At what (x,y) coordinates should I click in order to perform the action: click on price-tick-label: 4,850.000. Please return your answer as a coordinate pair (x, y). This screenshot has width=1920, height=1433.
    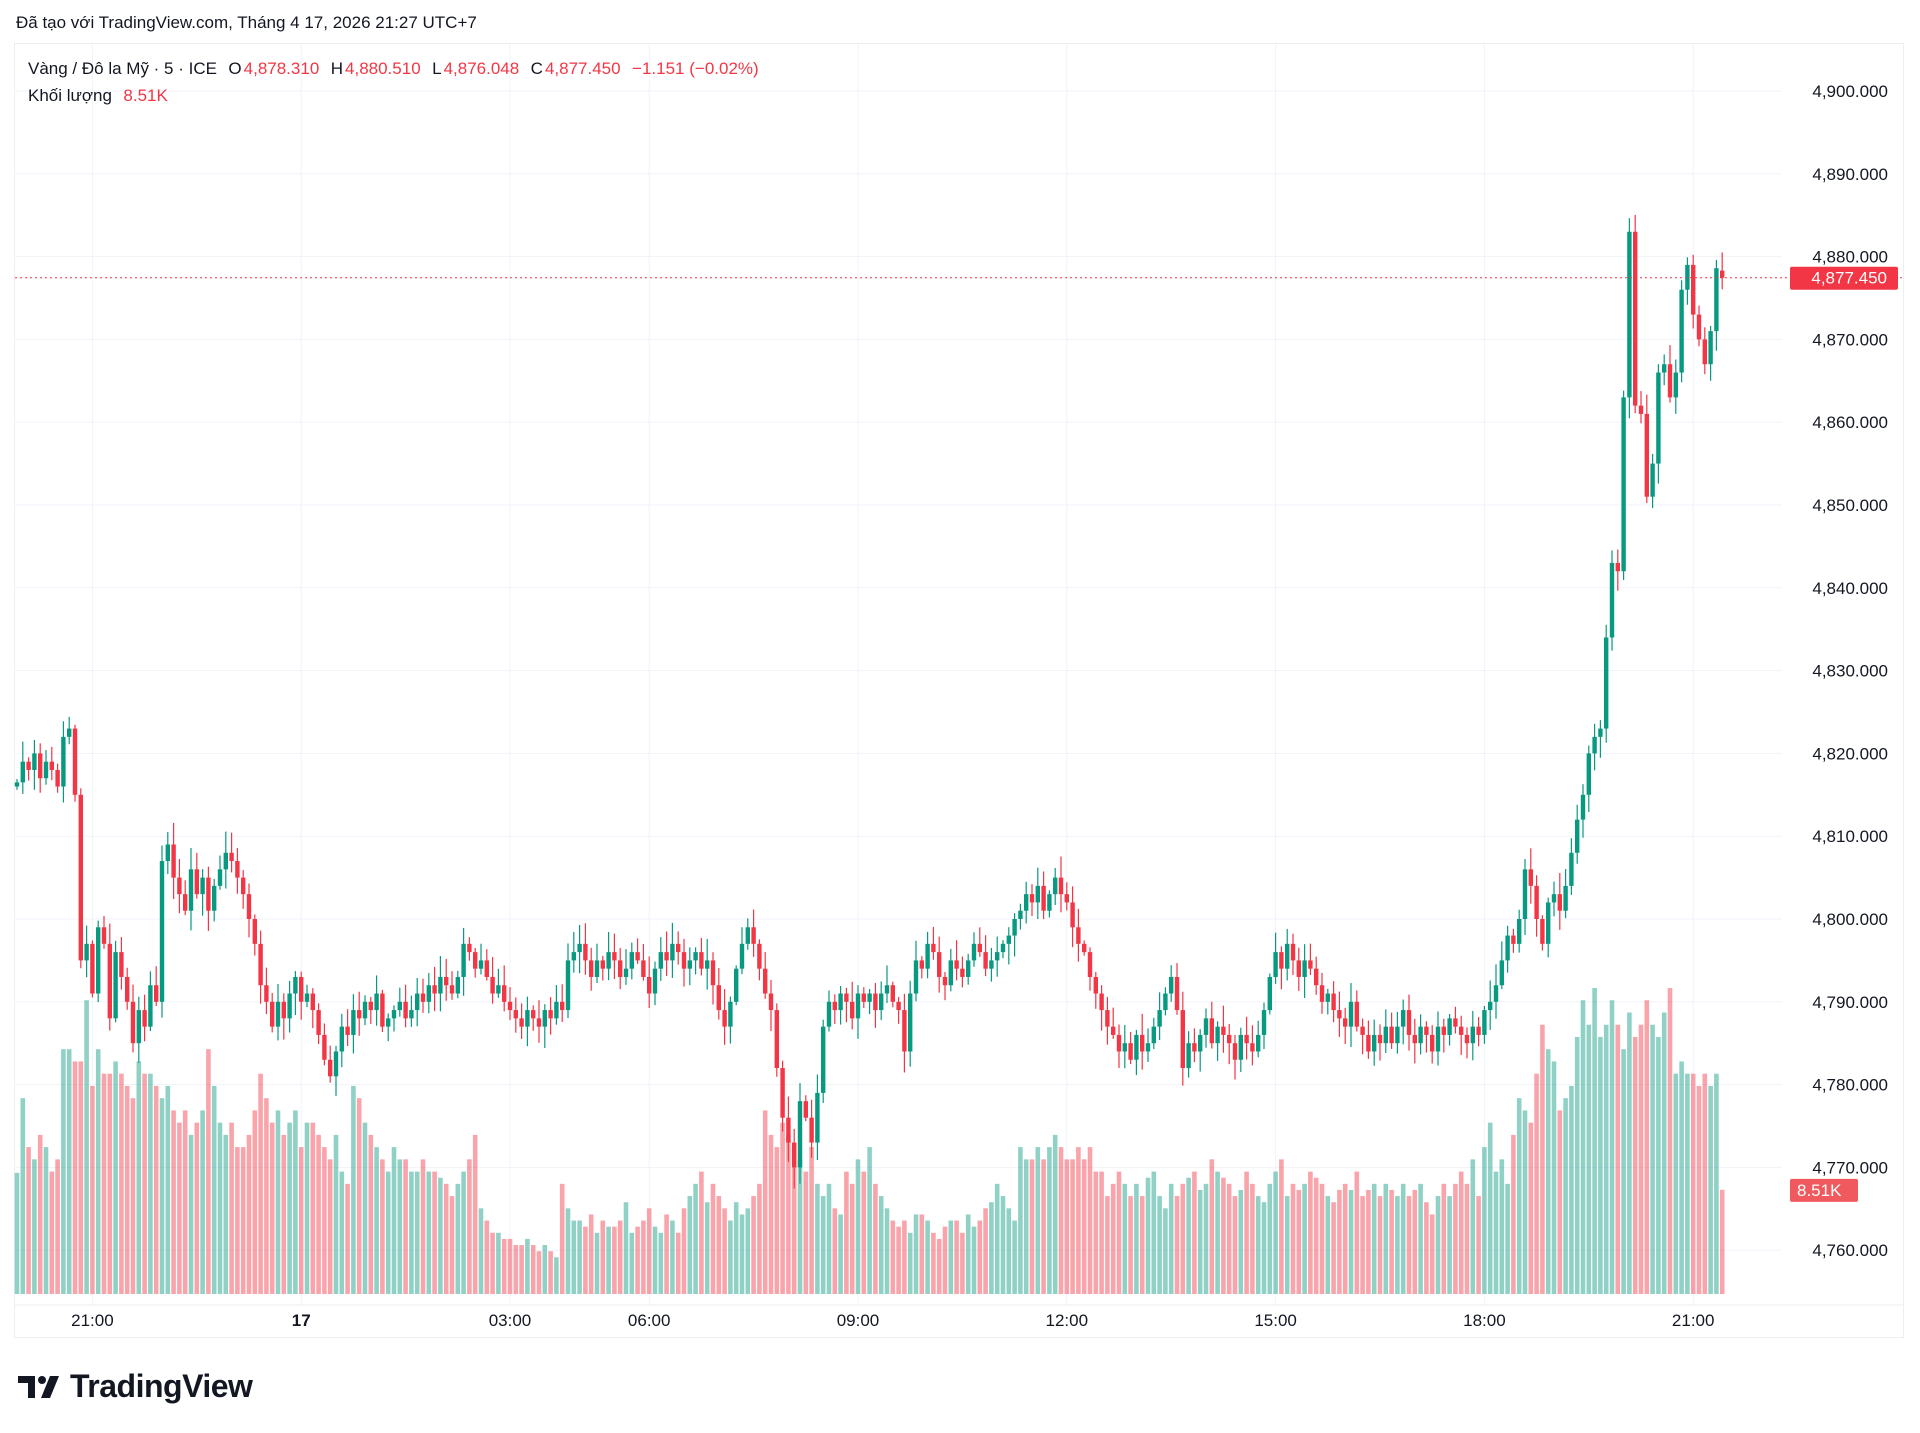
    Looking at the image, I should click on (1850, 505).